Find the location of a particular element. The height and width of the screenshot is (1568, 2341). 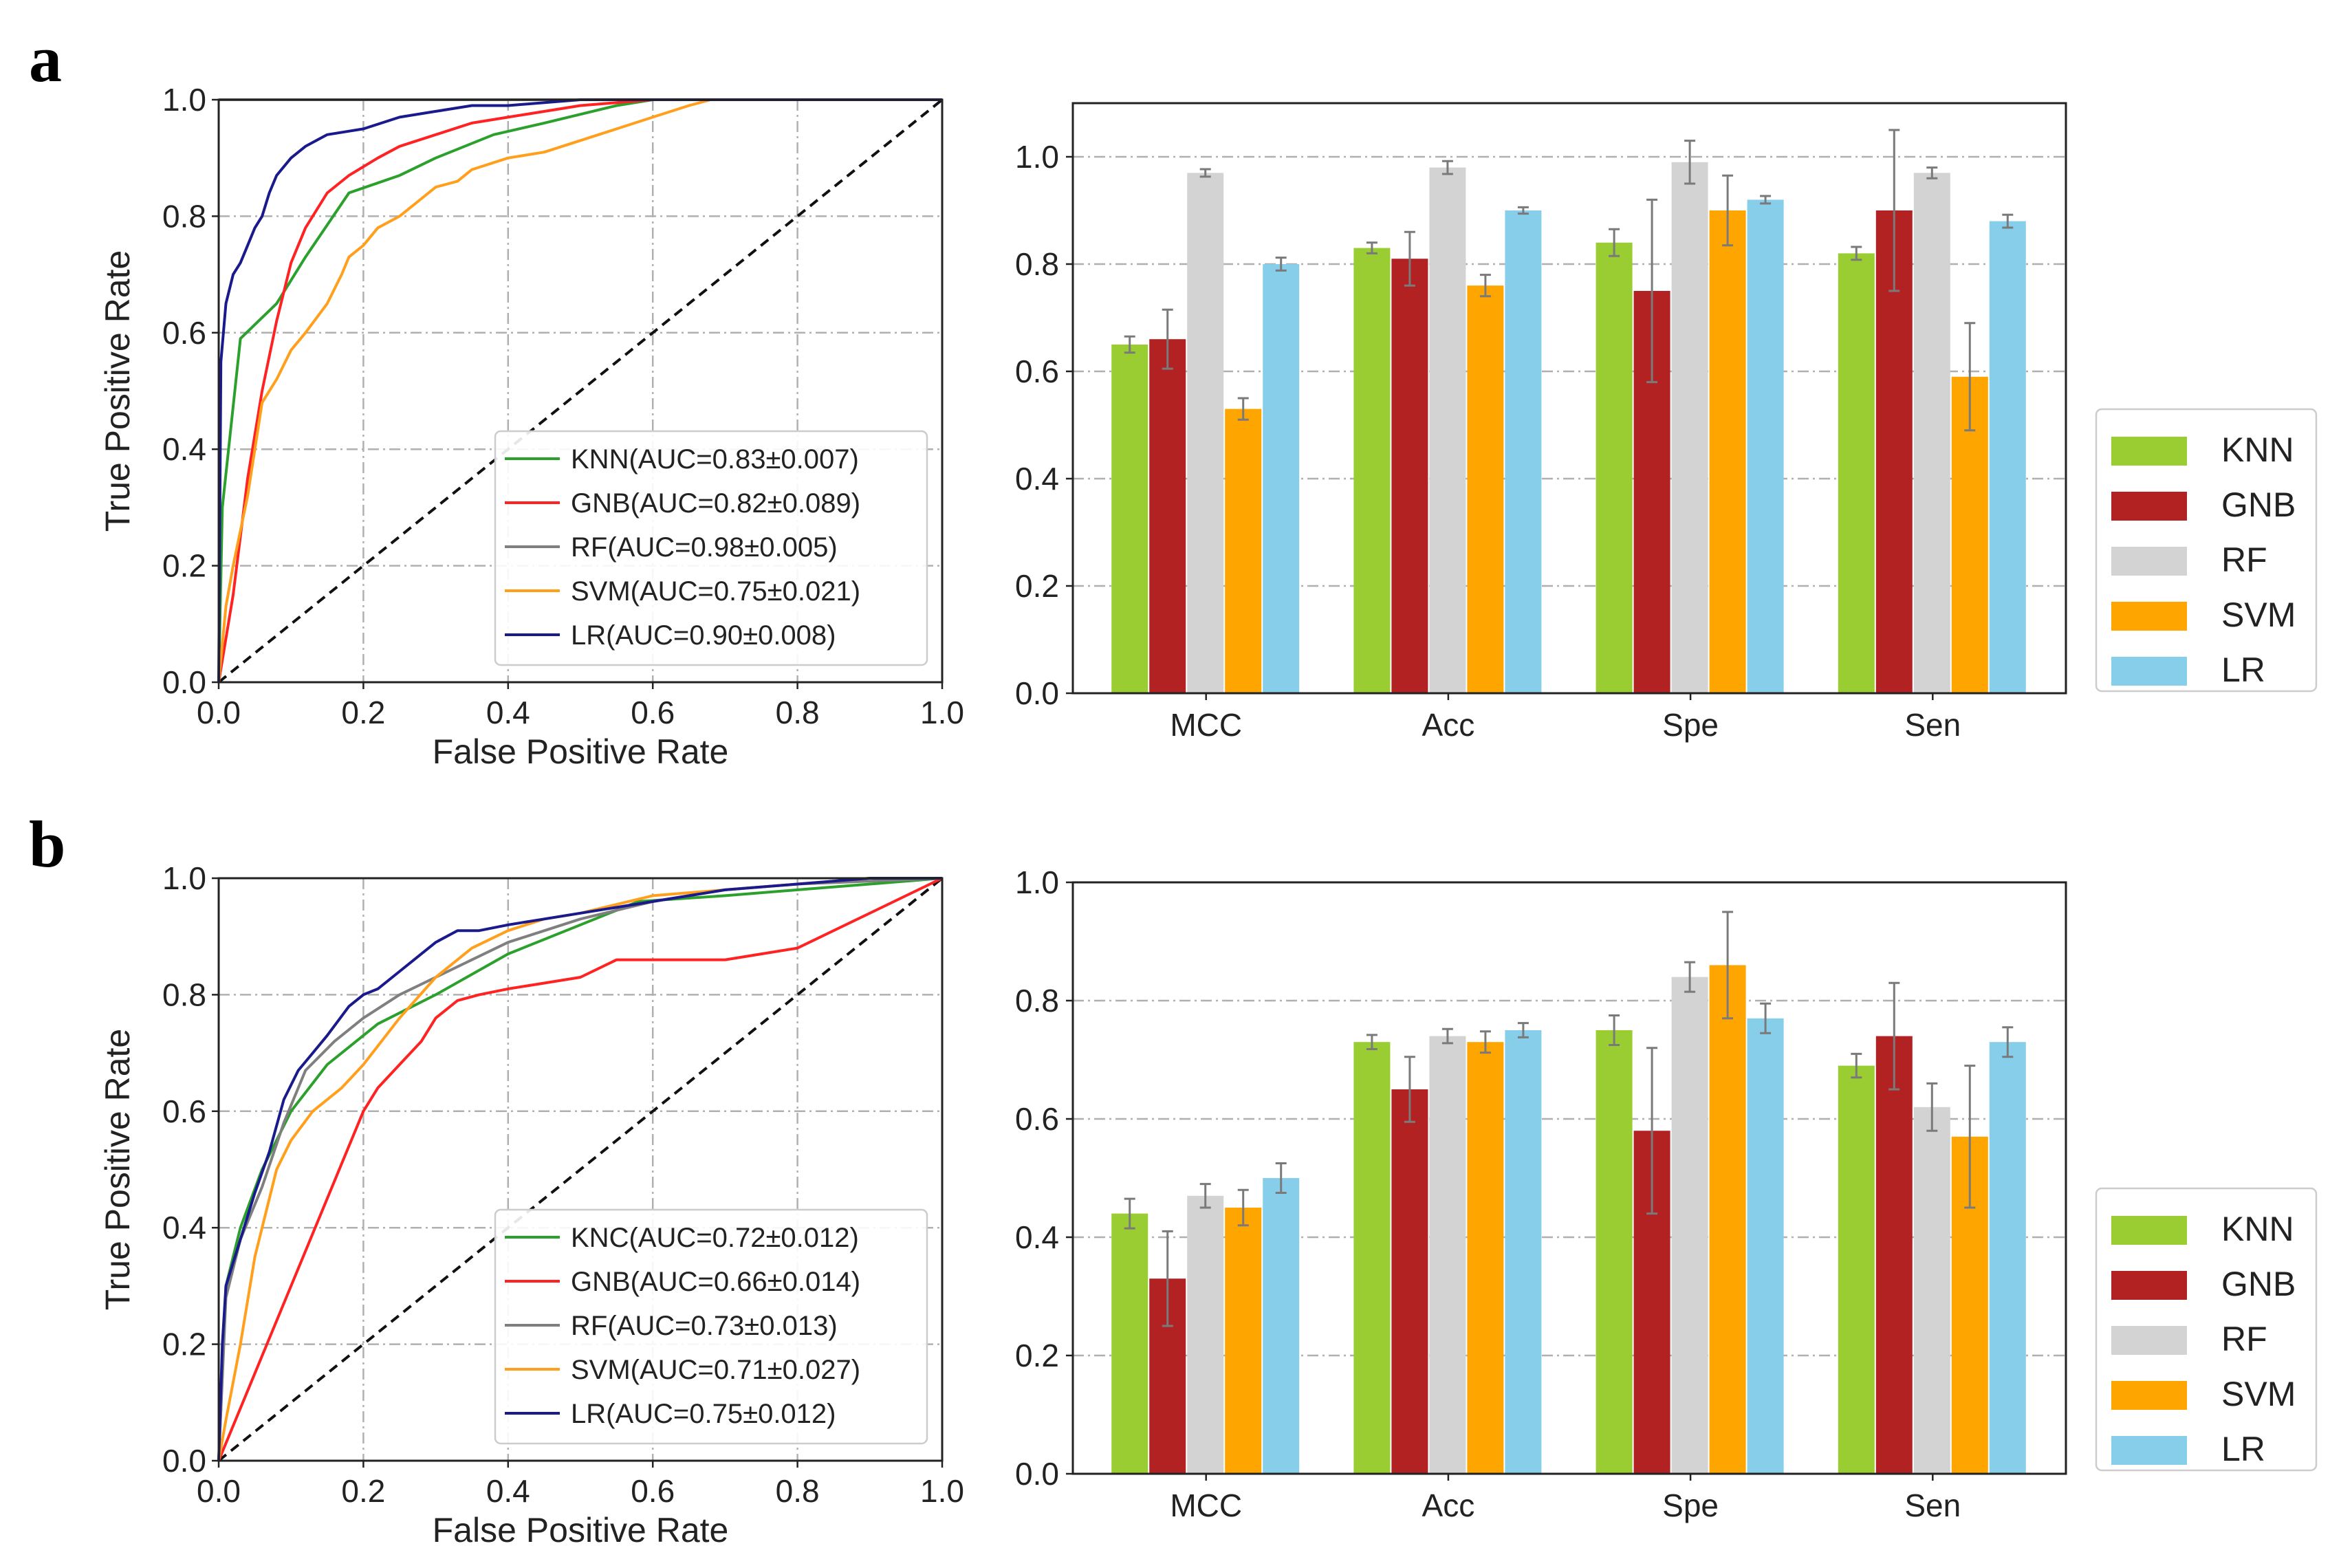

roc-line-lr is located at coordinates (579, 1169).